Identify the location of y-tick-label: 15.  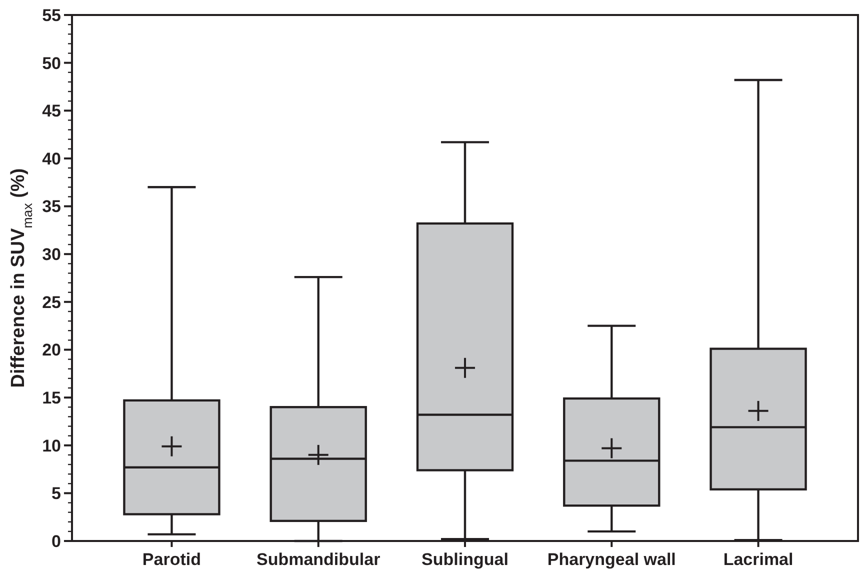
(51, 398).